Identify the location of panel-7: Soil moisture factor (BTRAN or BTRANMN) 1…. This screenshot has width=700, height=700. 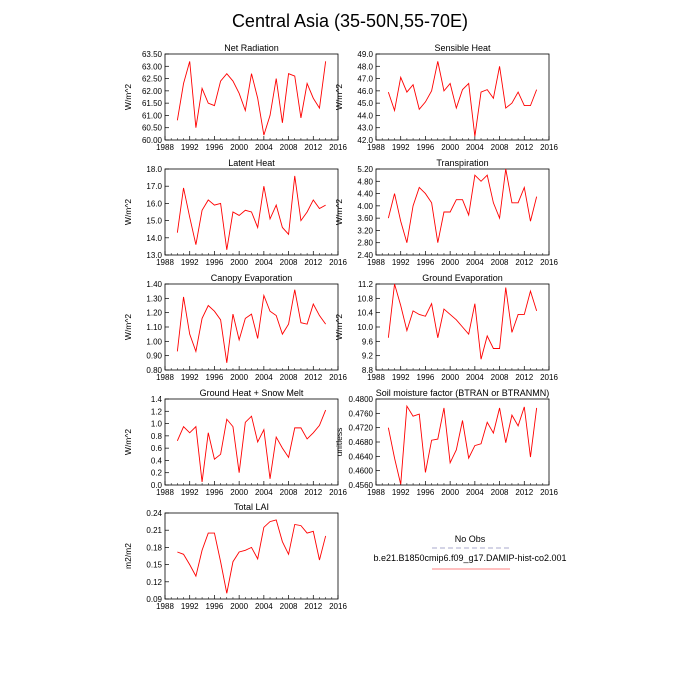
(446, 442).